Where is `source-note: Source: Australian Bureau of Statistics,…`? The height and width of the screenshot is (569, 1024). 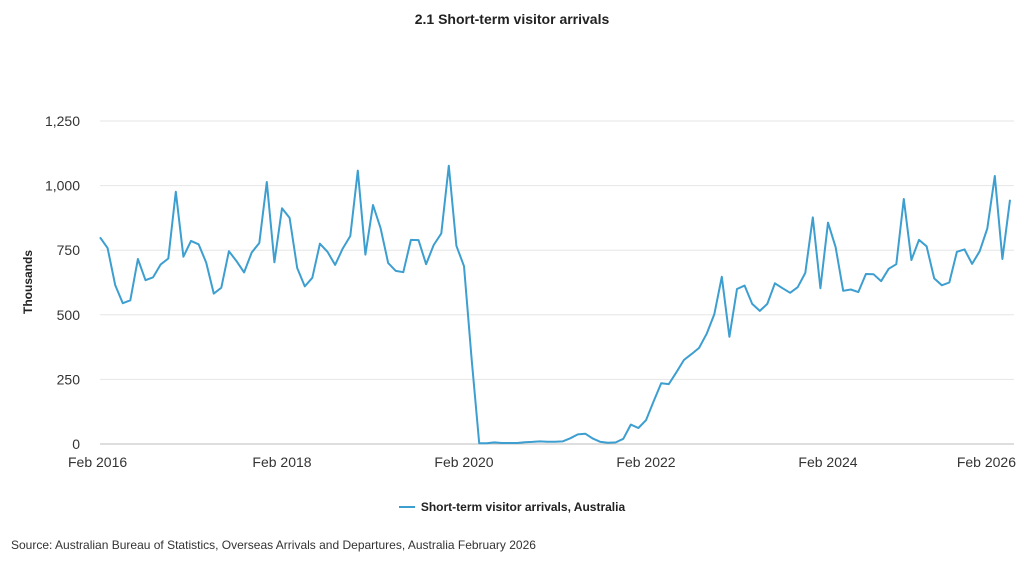
source-note: Source: Australian Bureau of Statistics,… is located at coordinates (273, 545).